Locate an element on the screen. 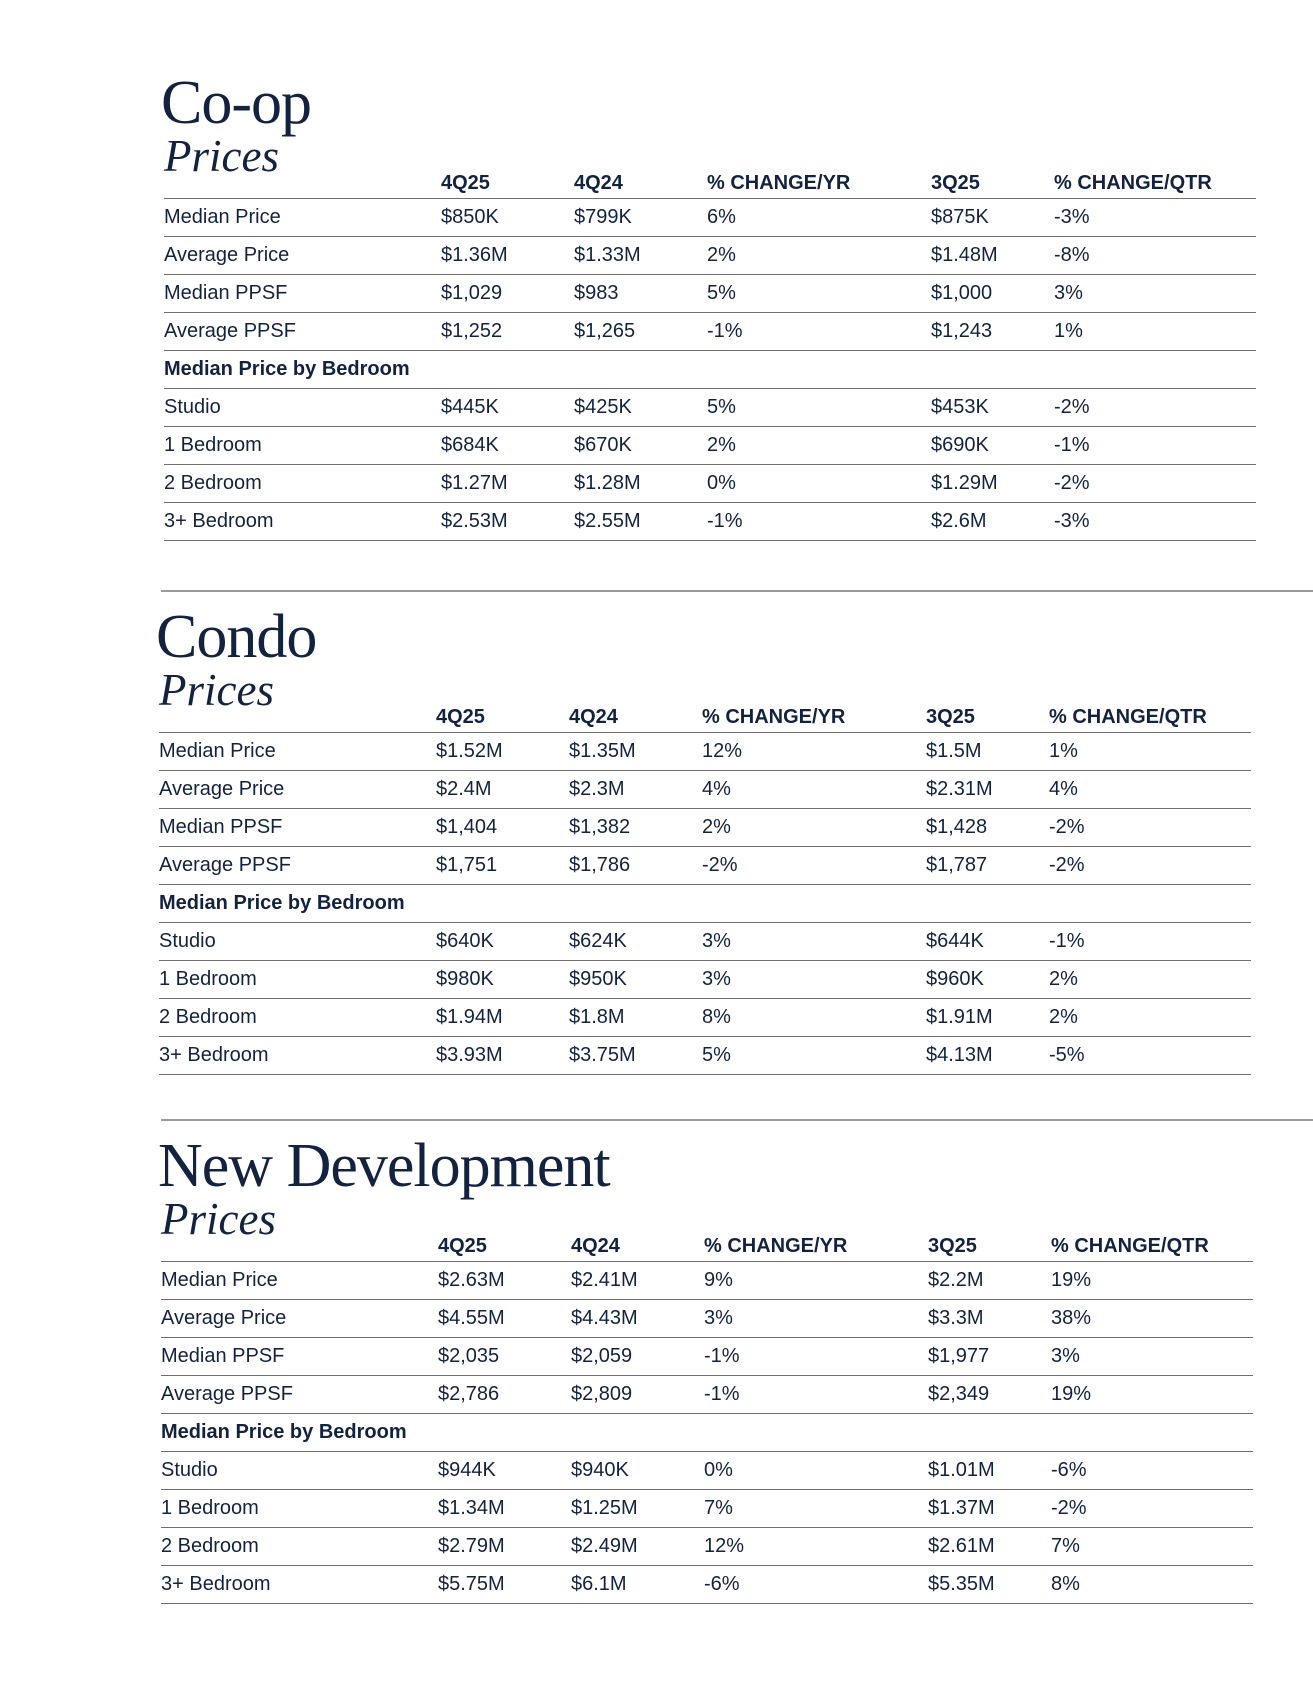  cell-value: $2.41M is located at coordinates (604, 1280).